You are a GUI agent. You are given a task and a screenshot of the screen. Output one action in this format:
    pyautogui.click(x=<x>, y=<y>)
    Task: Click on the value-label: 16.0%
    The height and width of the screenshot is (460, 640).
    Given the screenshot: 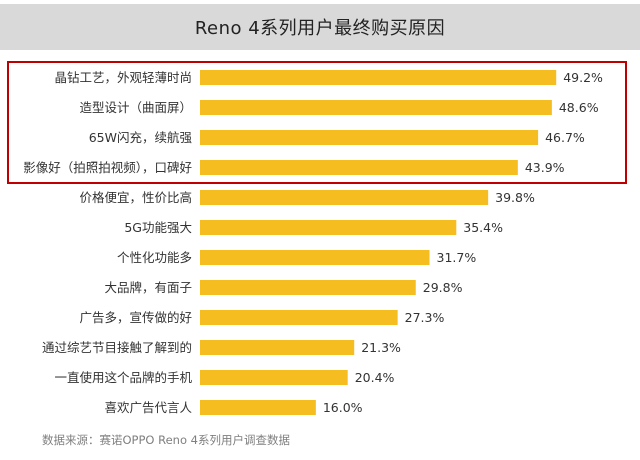 What is the action you would take?
    pyautogui.click(x=343, y=407)
    